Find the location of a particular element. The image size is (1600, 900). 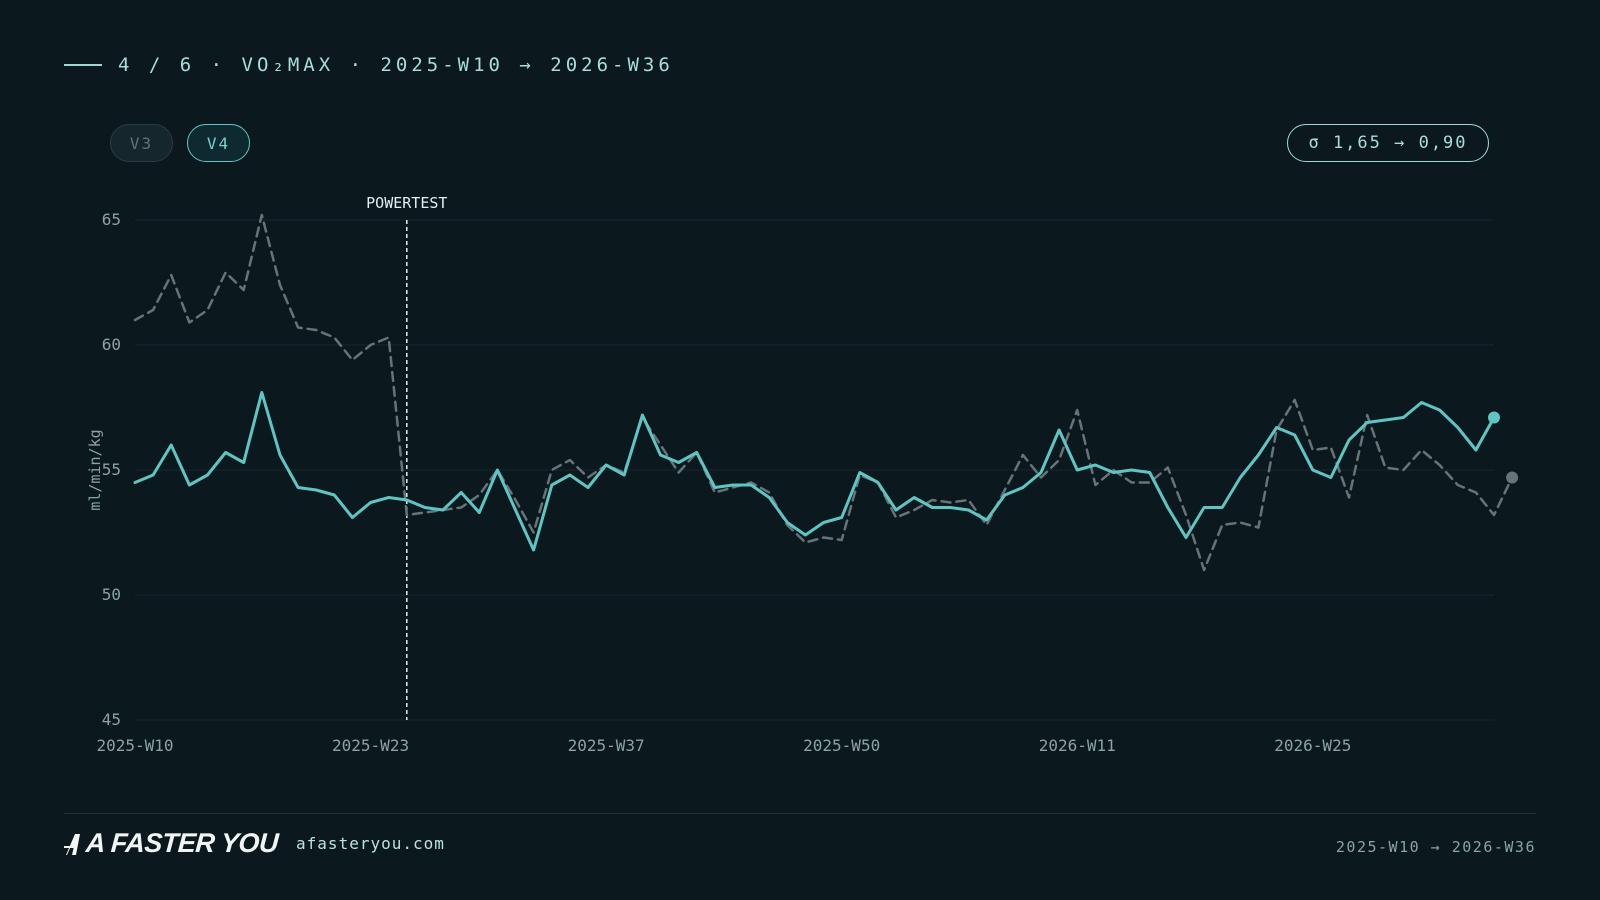

brand-logo: A FASTER YOU is located at coordinates (172, 843).